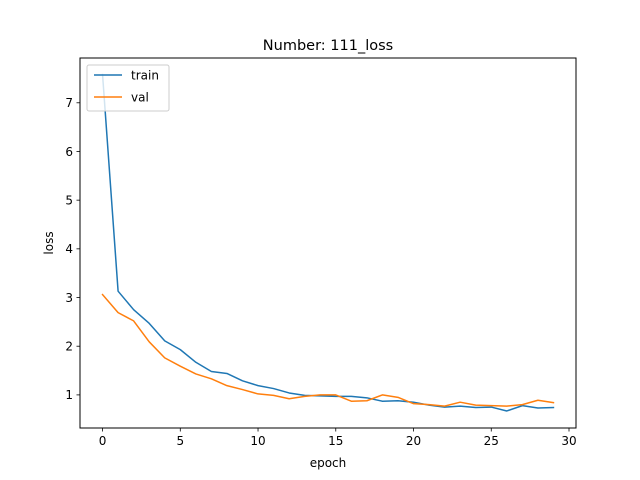 Image resolution: width=640 pixels, height=480 pixels. What do you see at coordinates (69, 298) in the screenshot?
I see `y-tick-label: 3` at bounding box center [69, 298].